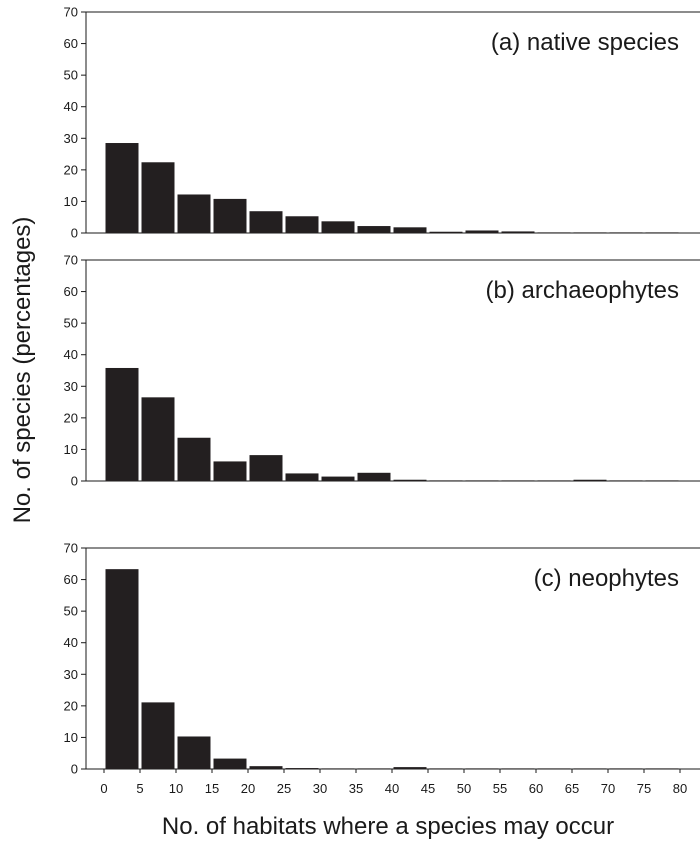 The height and width of the screenshot is (841, 700). I want to click on y-axis-title: No. of species (percentages), so click(22, 370).